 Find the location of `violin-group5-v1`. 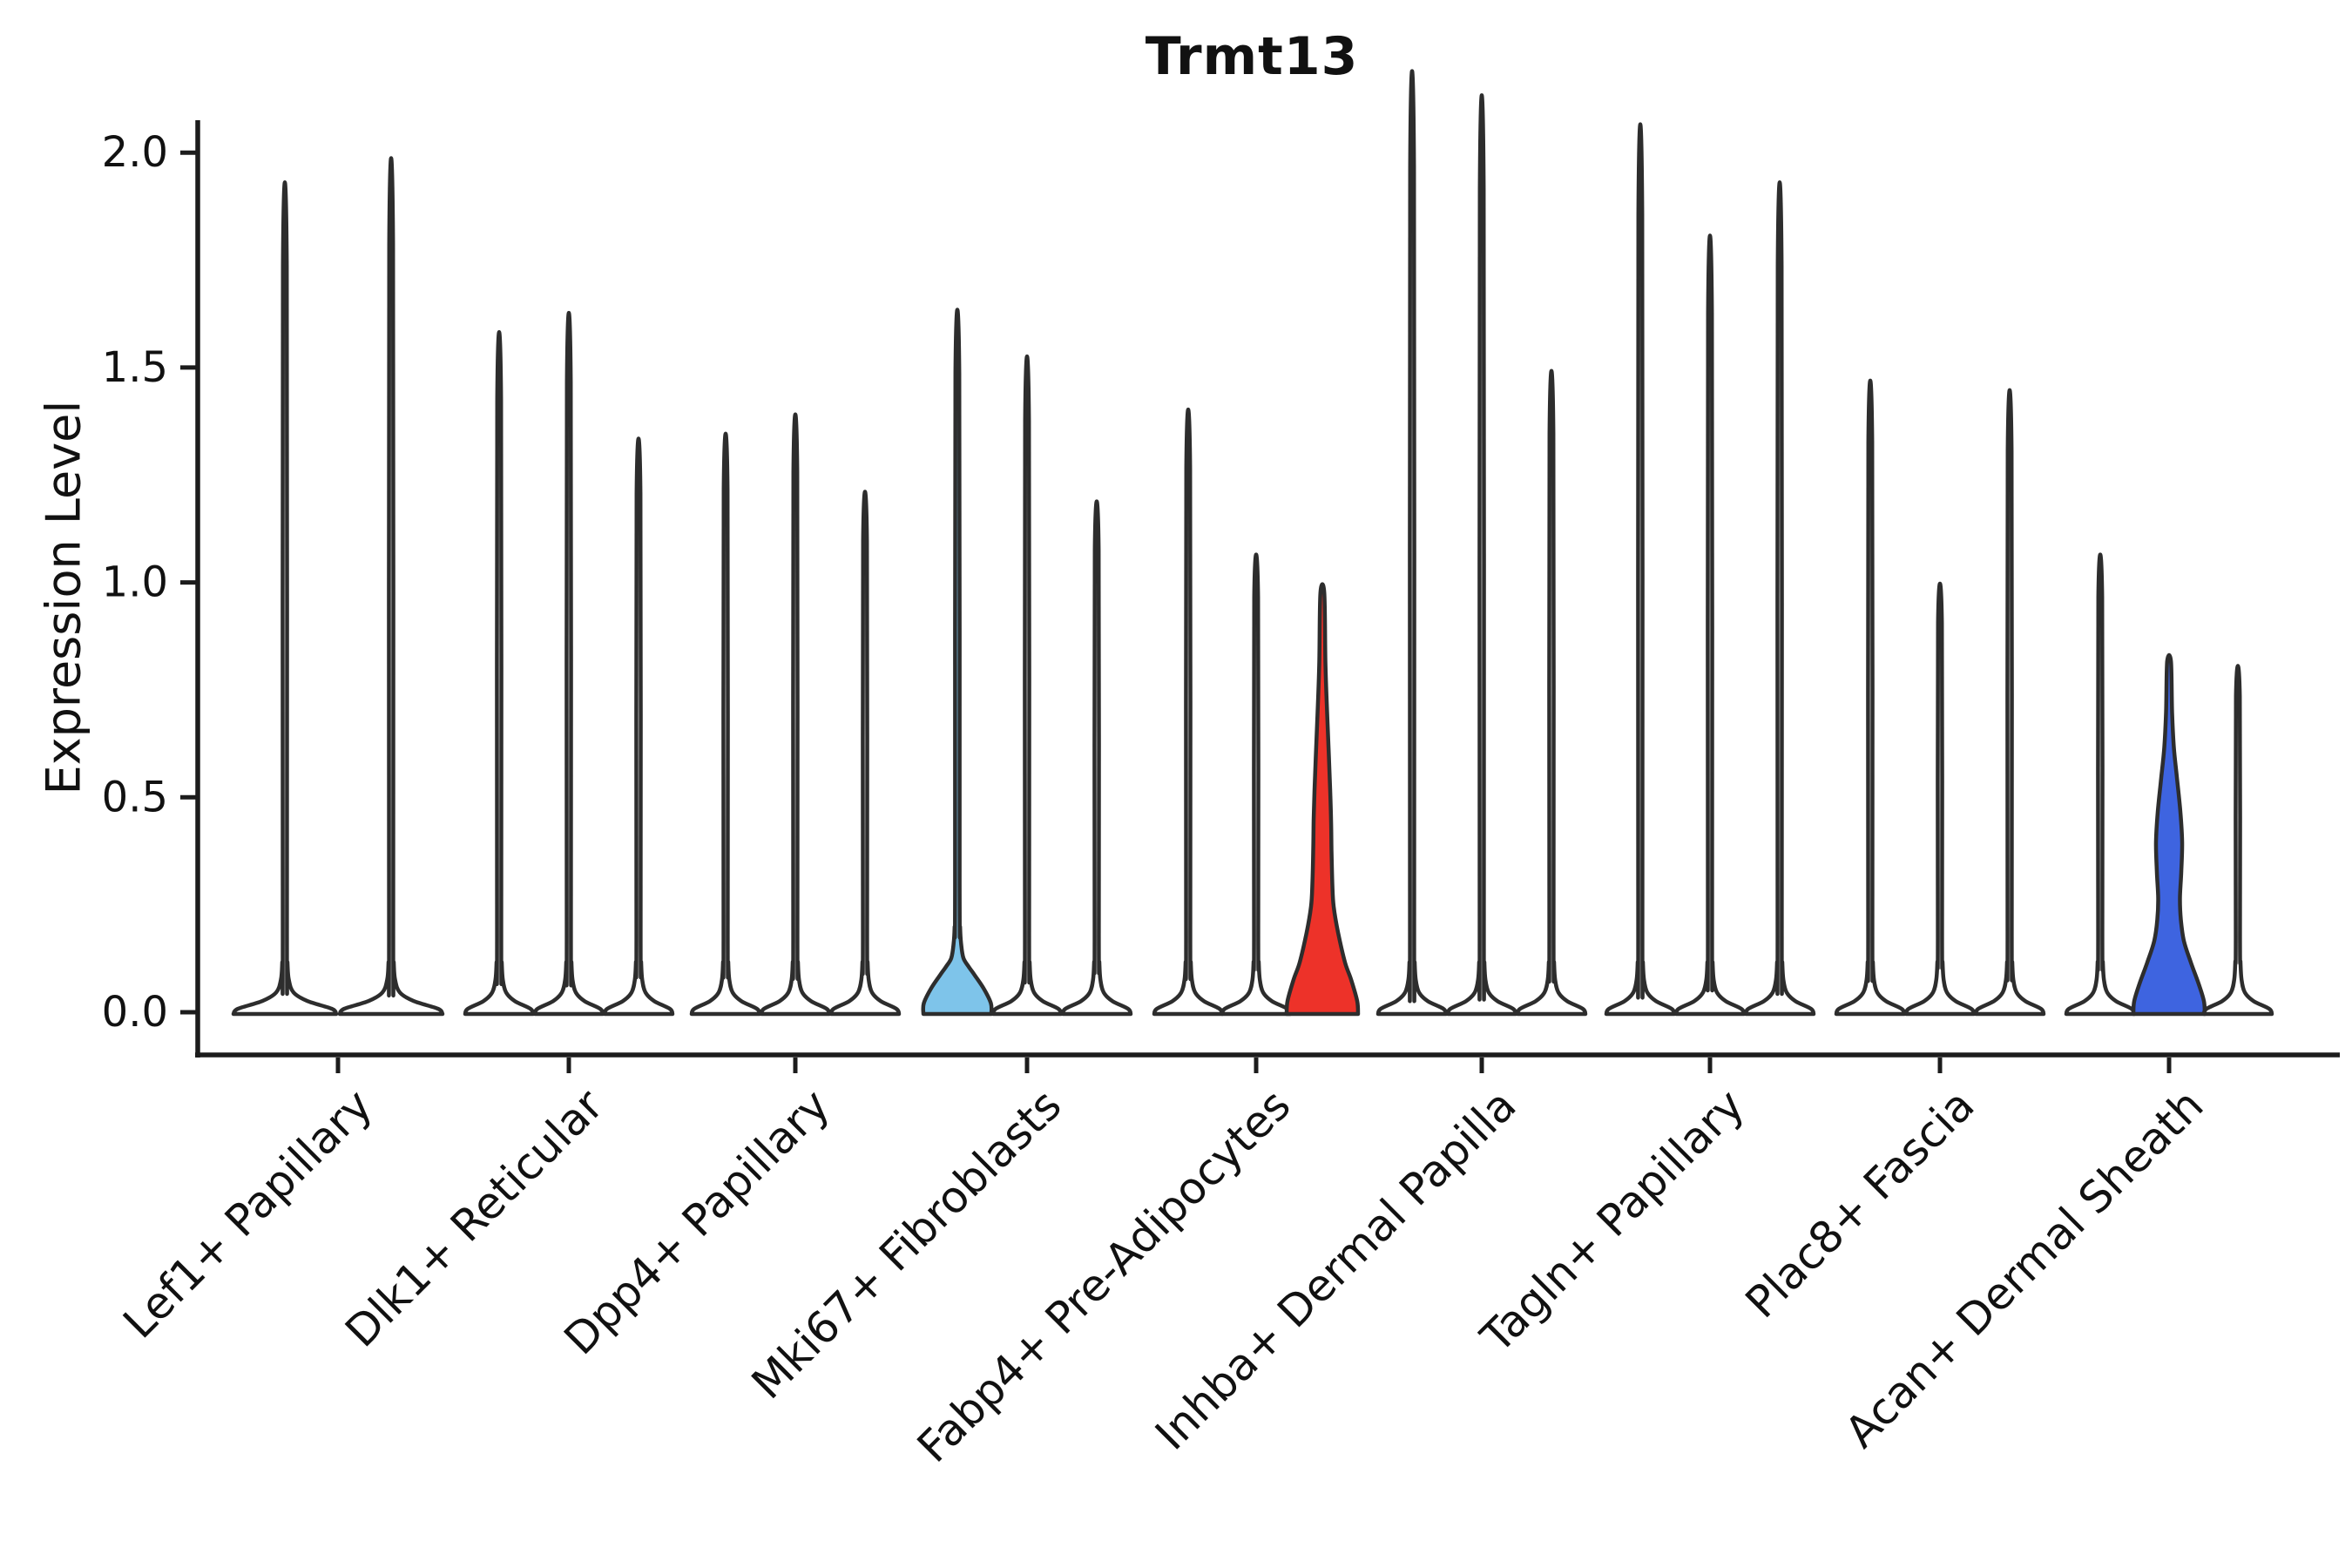

violin-group5-v1 is located at coordinates (1188, 712).